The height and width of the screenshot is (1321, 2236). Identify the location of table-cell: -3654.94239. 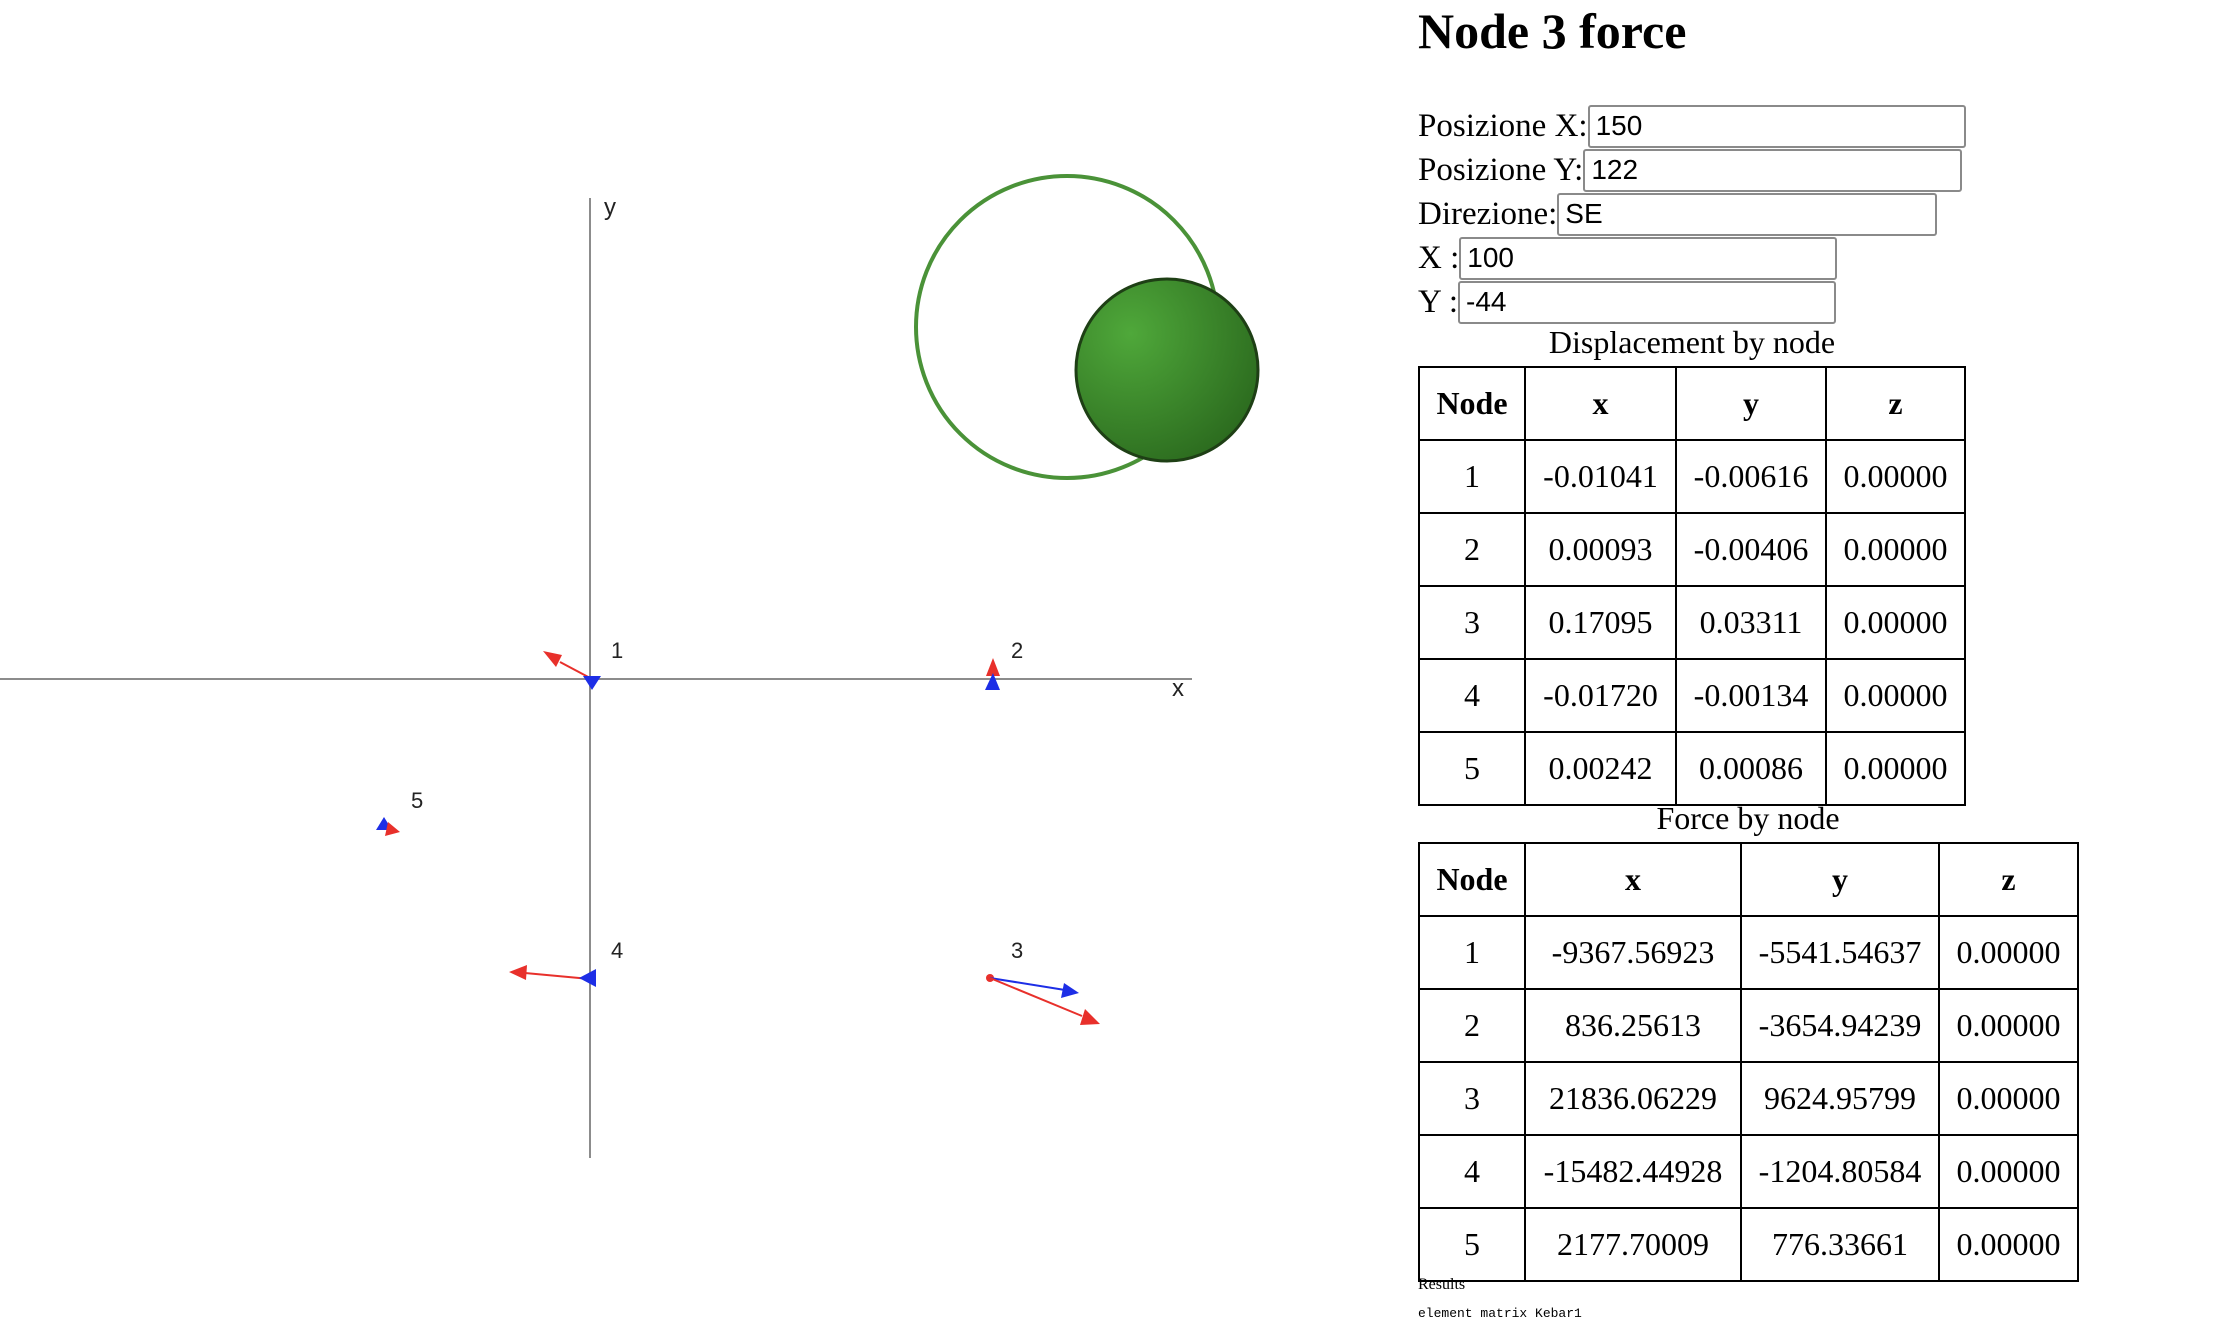
(1840, 1025).